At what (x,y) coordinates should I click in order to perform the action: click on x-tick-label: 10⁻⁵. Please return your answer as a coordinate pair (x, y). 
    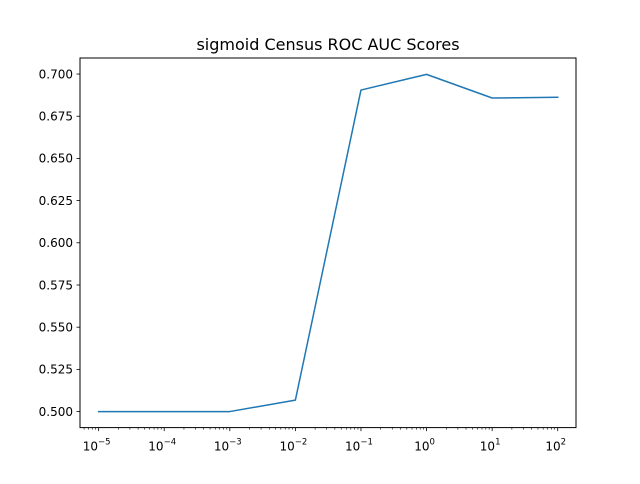
    Looking at the image, I should click on (97, 446).